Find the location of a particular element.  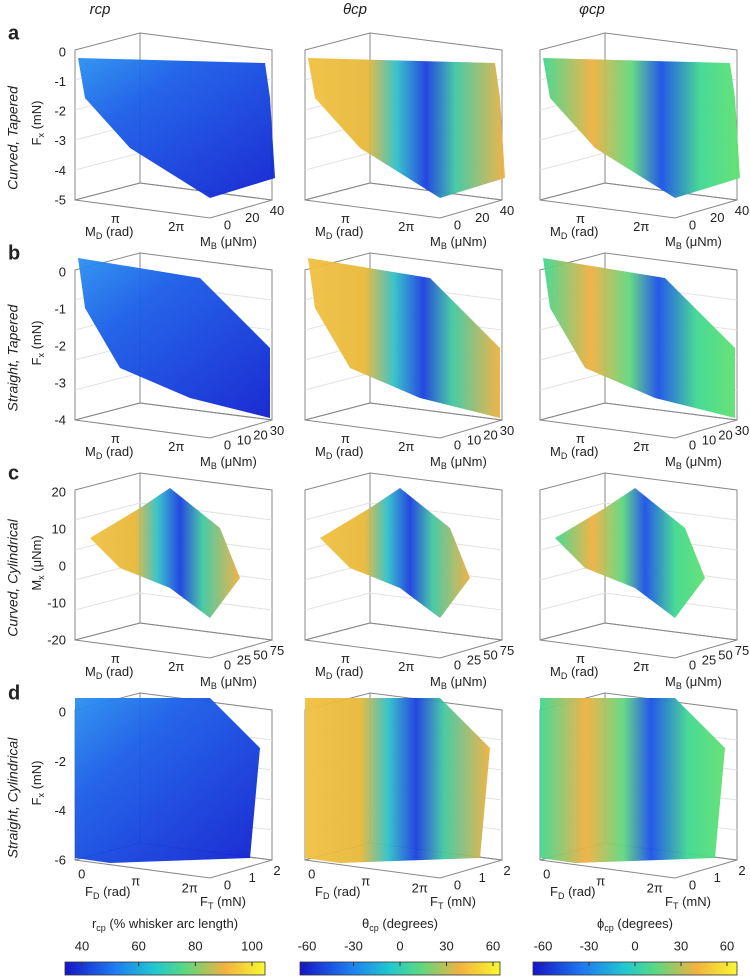

y-tick-label: 30 is located at coordinates (277, 430).